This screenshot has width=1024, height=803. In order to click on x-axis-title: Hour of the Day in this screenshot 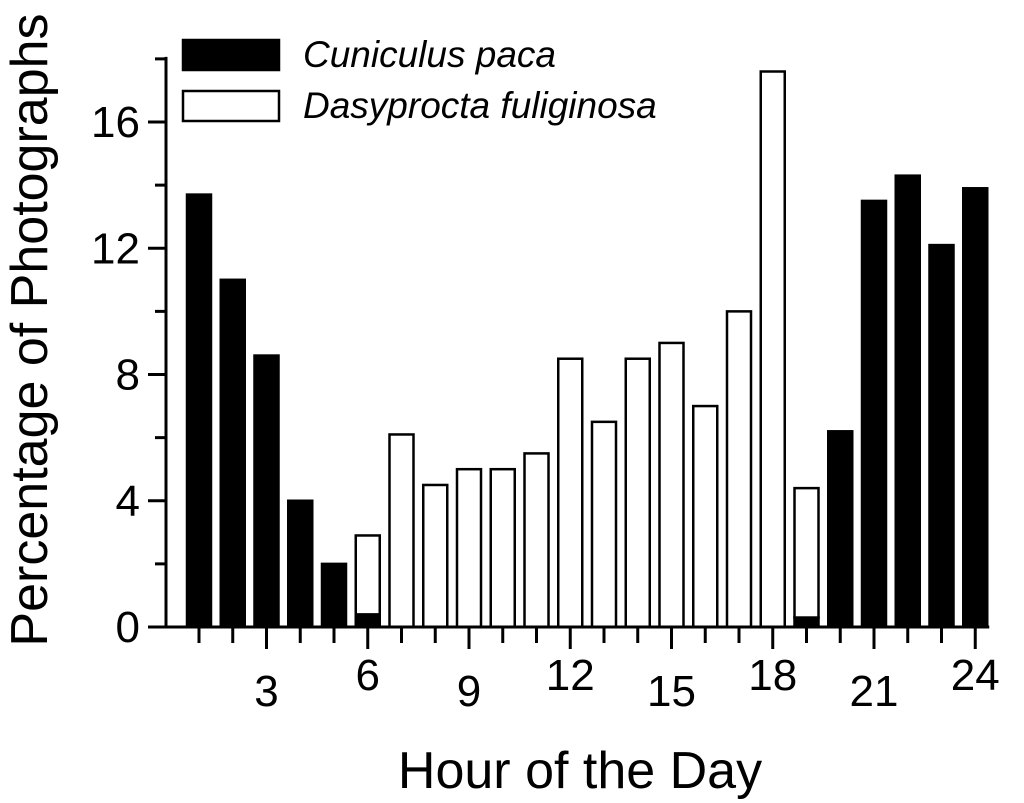, I will do `click(580, 771)`.